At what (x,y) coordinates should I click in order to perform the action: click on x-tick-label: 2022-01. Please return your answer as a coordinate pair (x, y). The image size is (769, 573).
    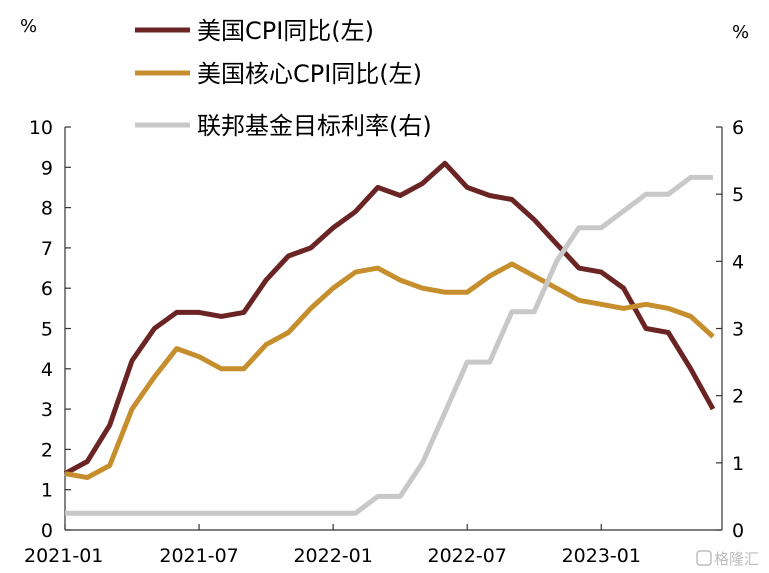
    Looking at the image, I should click on (332, 556).